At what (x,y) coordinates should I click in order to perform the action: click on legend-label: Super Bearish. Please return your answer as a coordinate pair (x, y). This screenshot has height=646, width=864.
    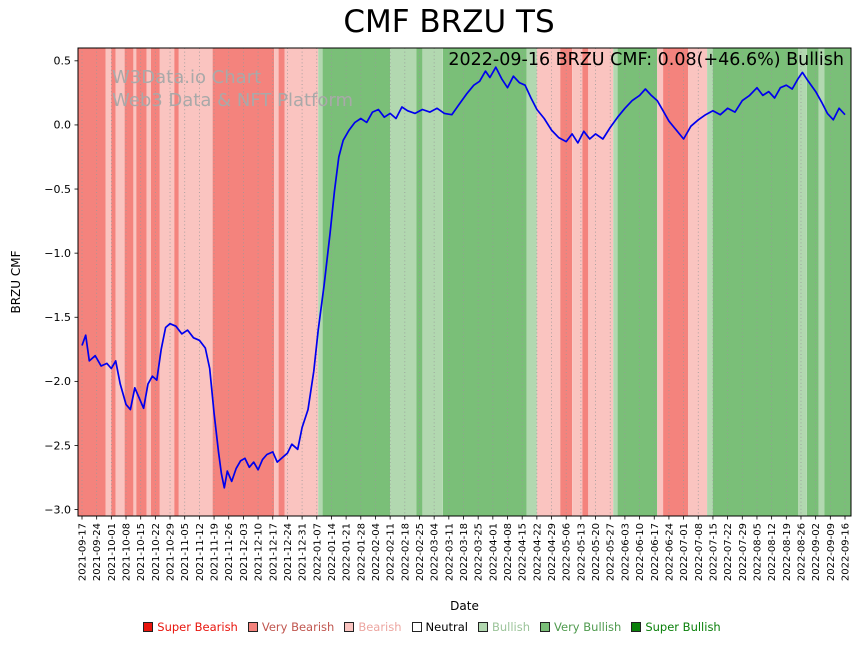
    Looking at the image, I should click on (197, 627).